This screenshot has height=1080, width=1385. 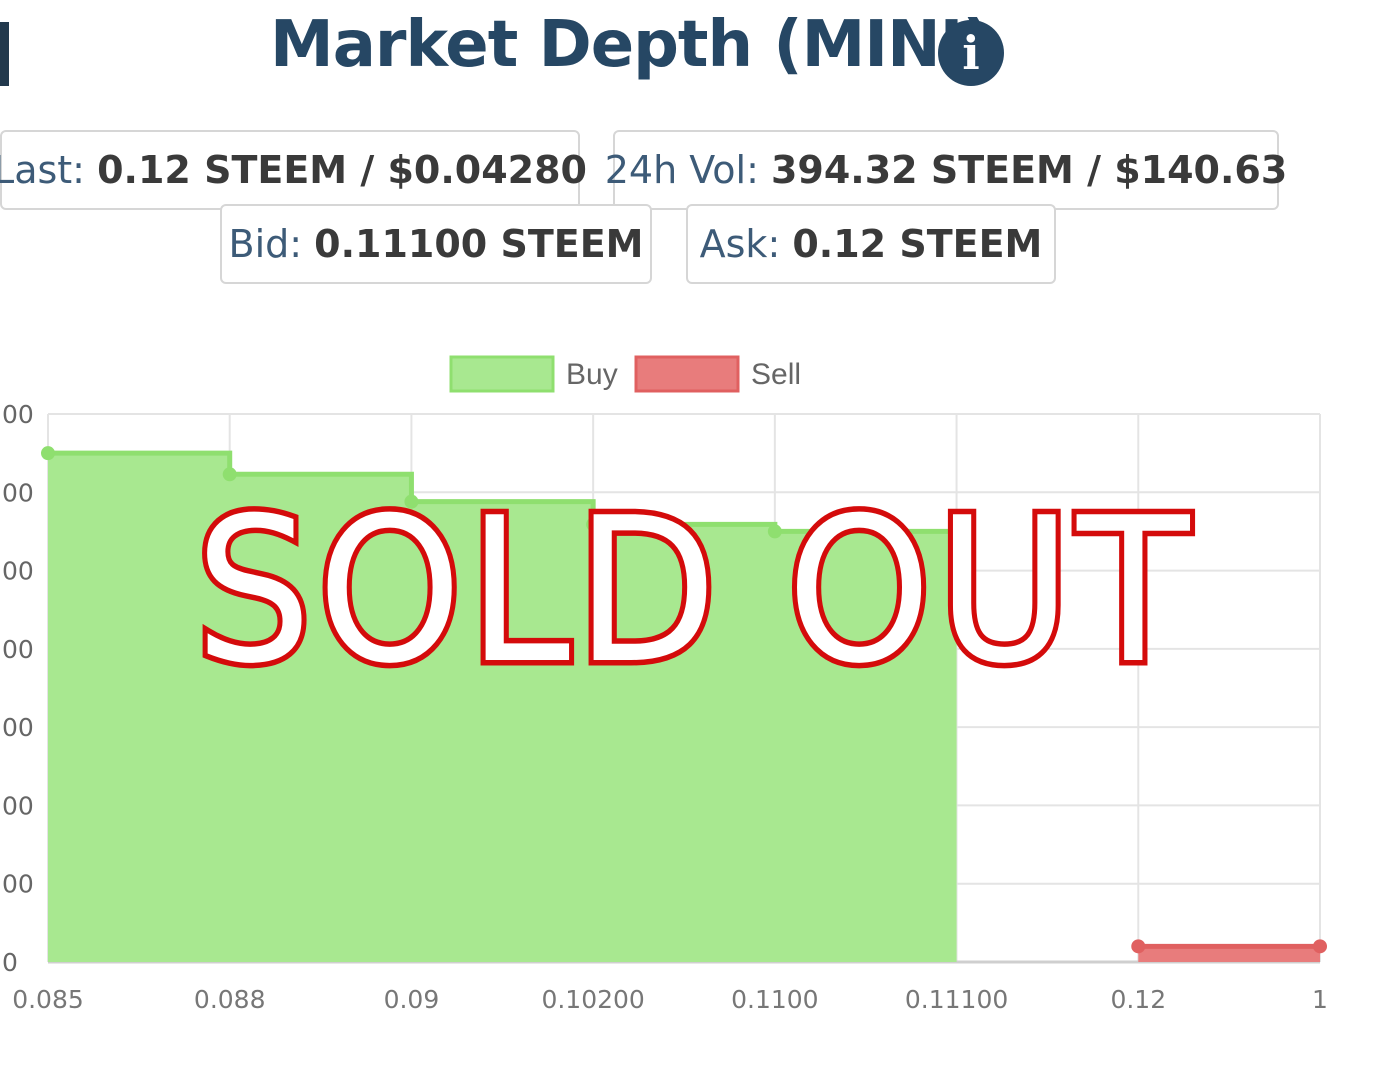 I want to click on volume-label: 24h Vol:, so click(x=681, y=170).